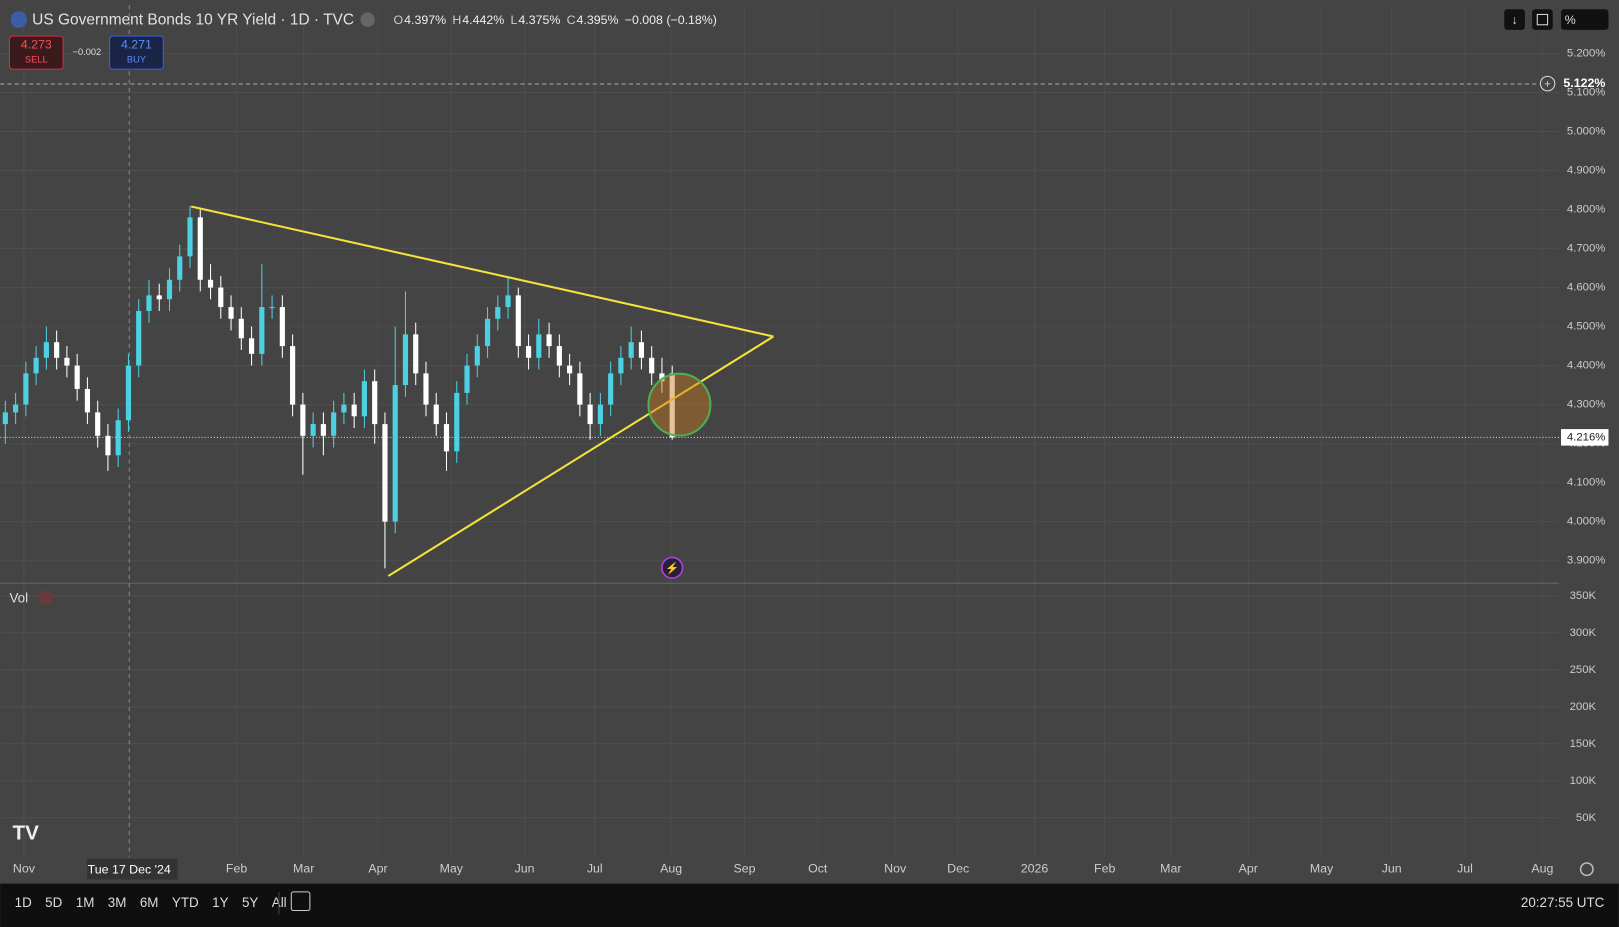  I want to click on buy-label: BUY, so click(136, 59).